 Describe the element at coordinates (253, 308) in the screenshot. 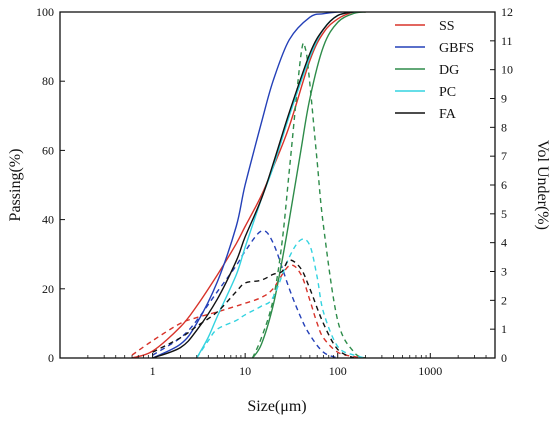

I see `series-line-fa-vol-under` at that location.